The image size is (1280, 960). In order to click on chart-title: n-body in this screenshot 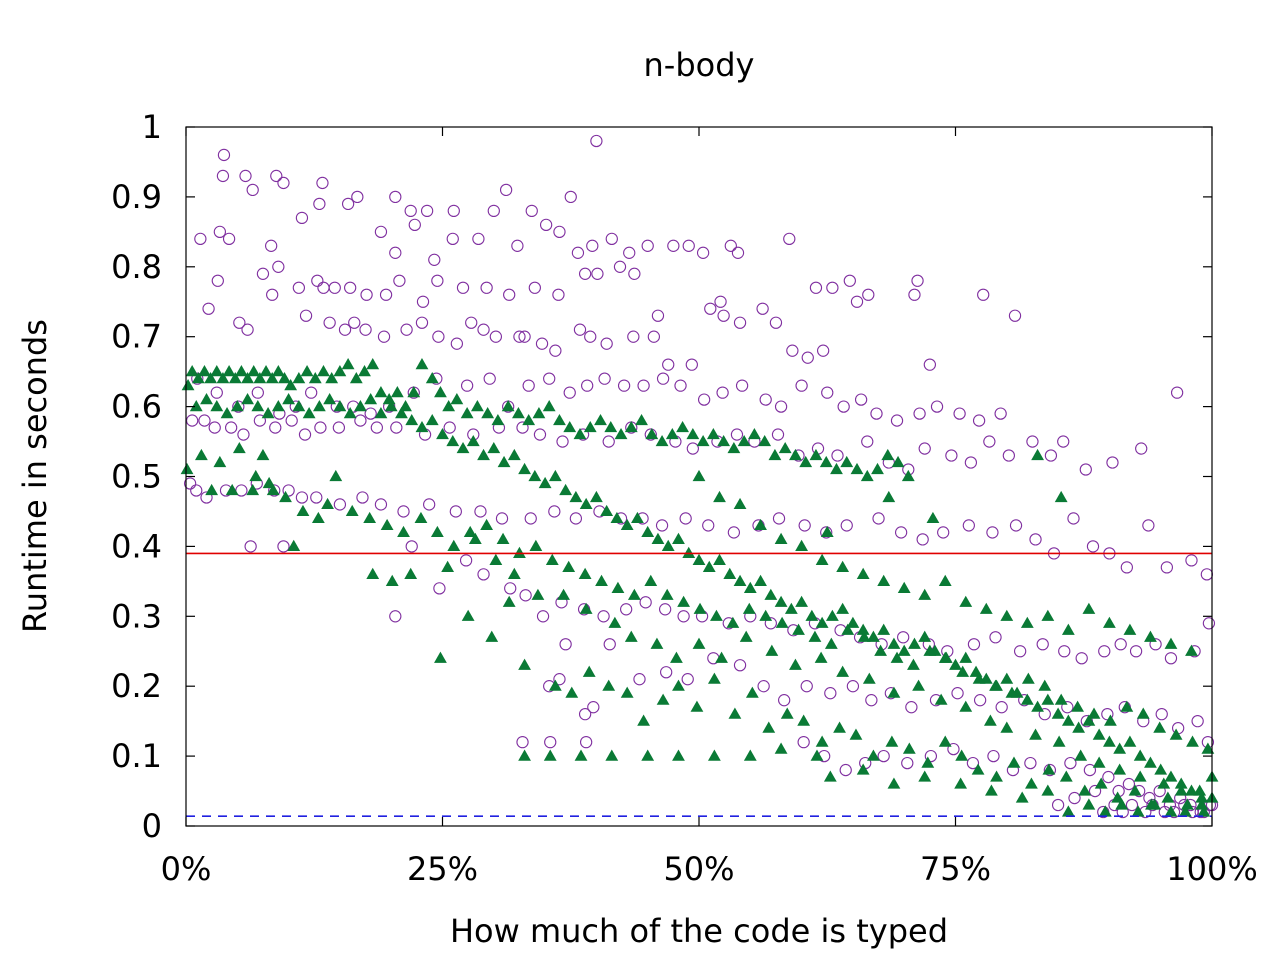, I will do `click(699, 65)`.